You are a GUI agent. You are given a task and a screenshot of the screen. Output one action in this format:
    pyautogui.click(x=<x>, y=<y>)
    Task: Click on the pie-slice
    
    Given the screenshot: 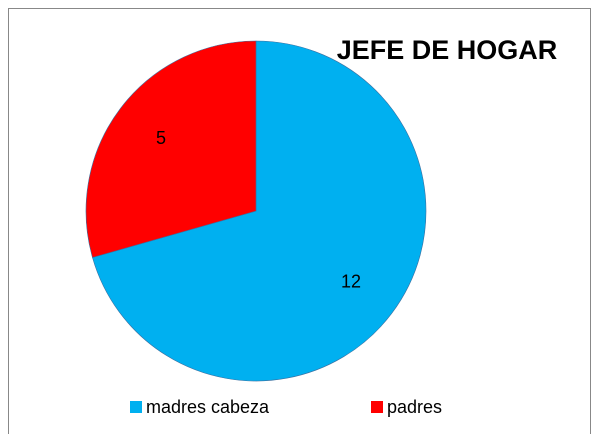 What is the action you would take?
    pyautogui.click(x=171, y=149)
    